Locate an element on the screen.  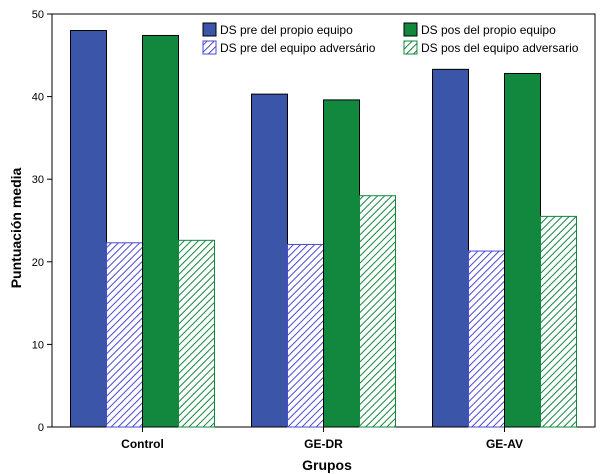
y-tick-label: 30 is located at coordinates (38, 180).